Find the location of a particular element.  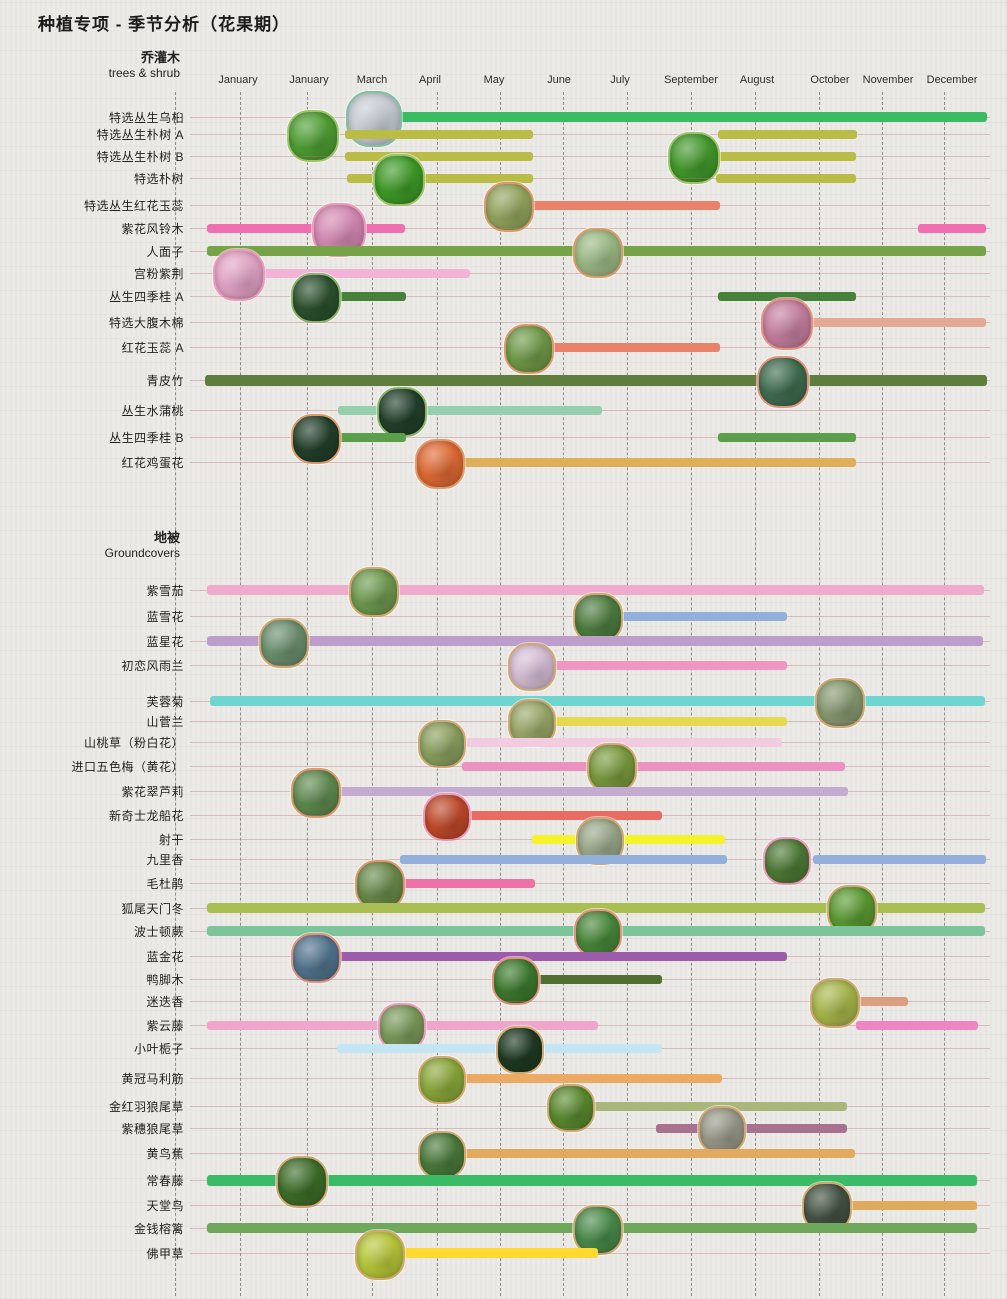

month-label: June is located at coordinates (559, 80).